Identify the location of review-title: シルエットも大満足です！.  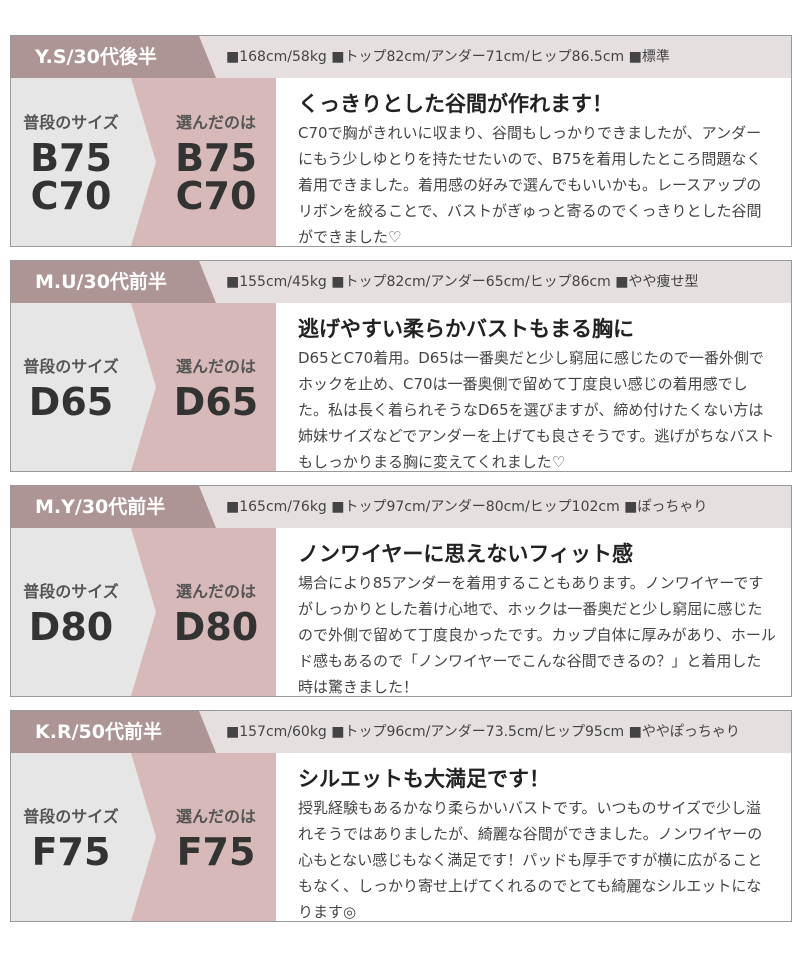
(424, 779).